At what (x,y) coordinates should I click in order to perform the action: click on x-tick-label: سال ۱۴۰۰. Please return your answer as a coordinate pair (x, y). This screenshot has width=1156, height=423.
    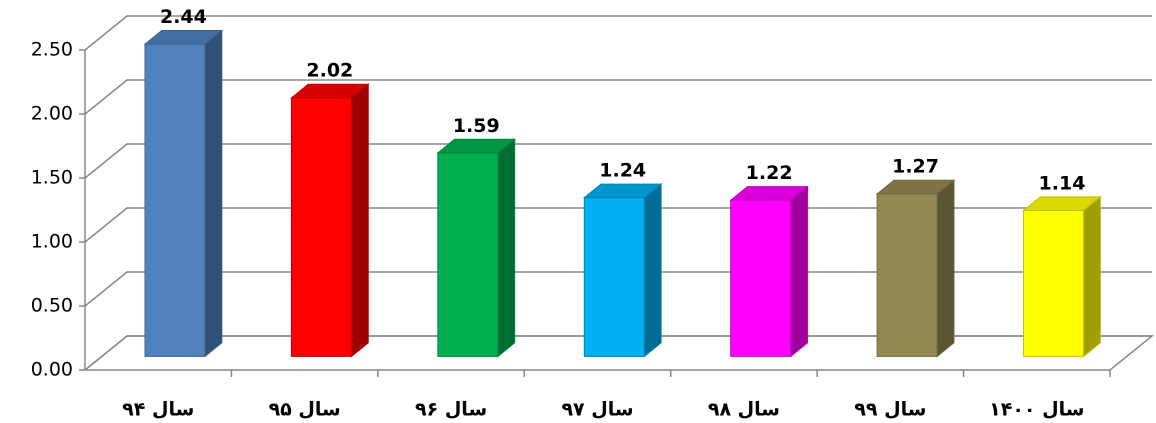
    Looking at the image, I should click on (1036, 410).